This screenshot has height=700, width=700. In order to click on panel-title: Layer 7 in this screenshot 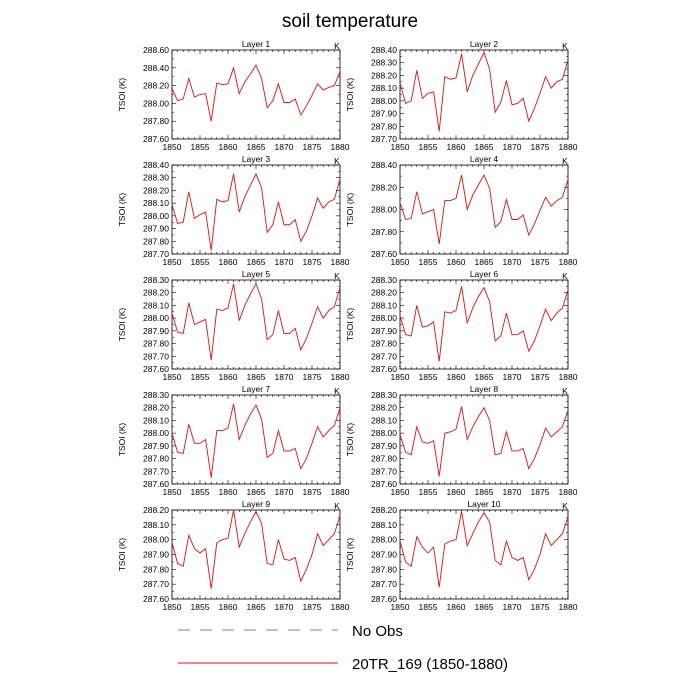, I will do `click(256, 389)`.